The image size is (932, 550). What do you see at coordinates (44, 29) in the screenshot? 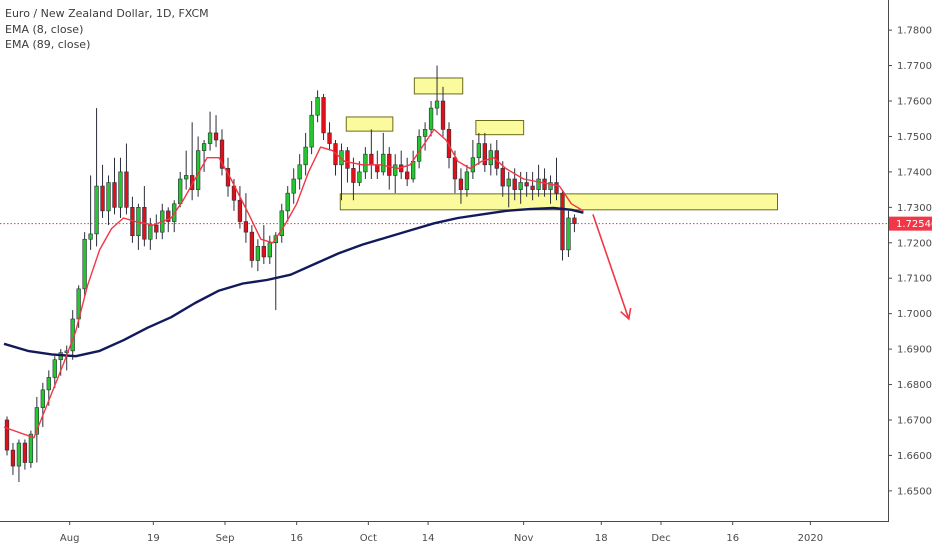
I see `legend-ema-8: EMA (8, close)` at bounding box center [44, 29].